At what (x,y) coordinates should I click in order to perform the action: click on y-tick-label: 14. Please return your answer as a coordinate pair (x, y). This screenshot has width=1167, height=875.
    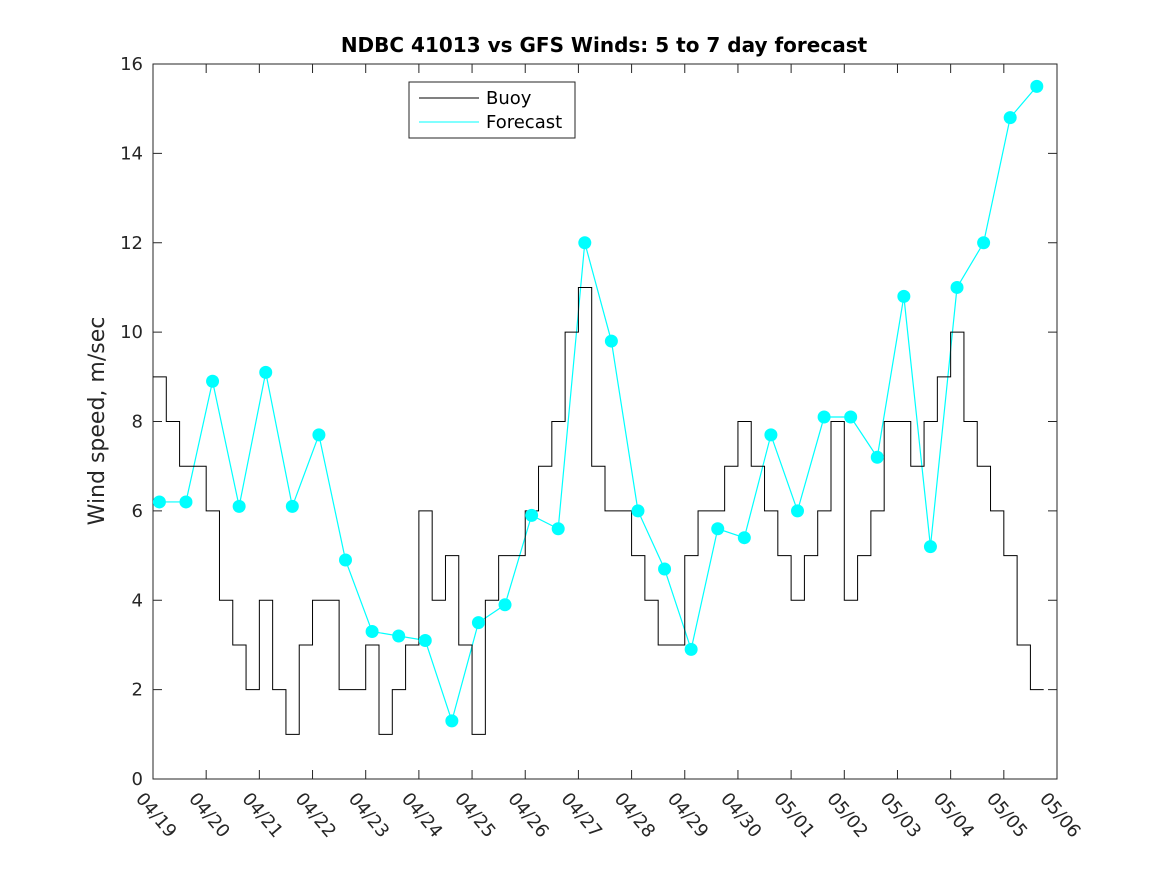
    Looking at the image, I should click on (131, 153).